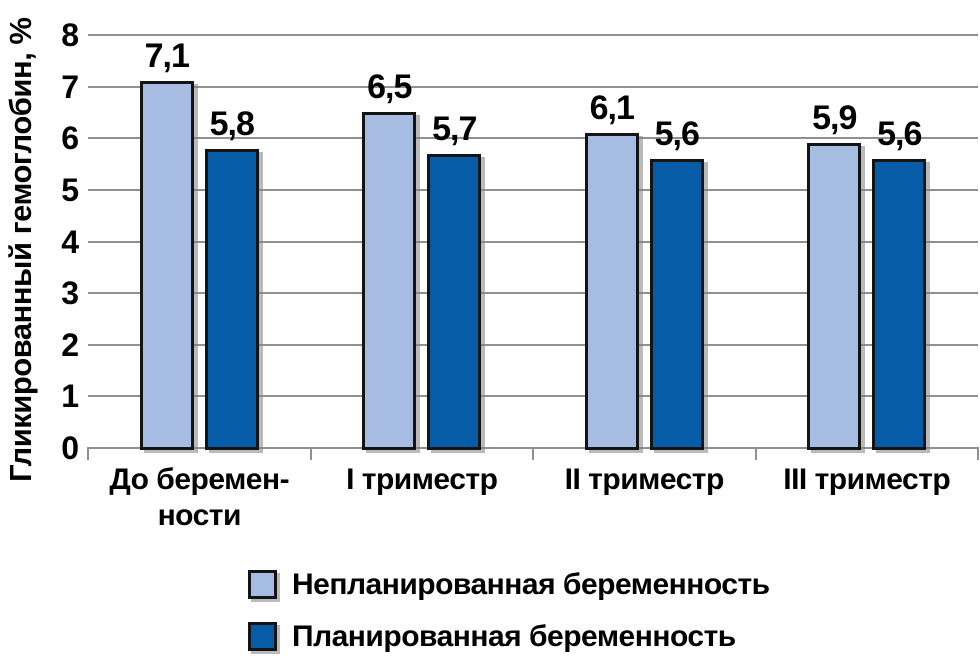 The width and height of the screenshot is (980, 665). What do you see at coordinates (70, 241) in the screenshot?
I see `y-tick-label: 4` at bounding box center [70, 241].